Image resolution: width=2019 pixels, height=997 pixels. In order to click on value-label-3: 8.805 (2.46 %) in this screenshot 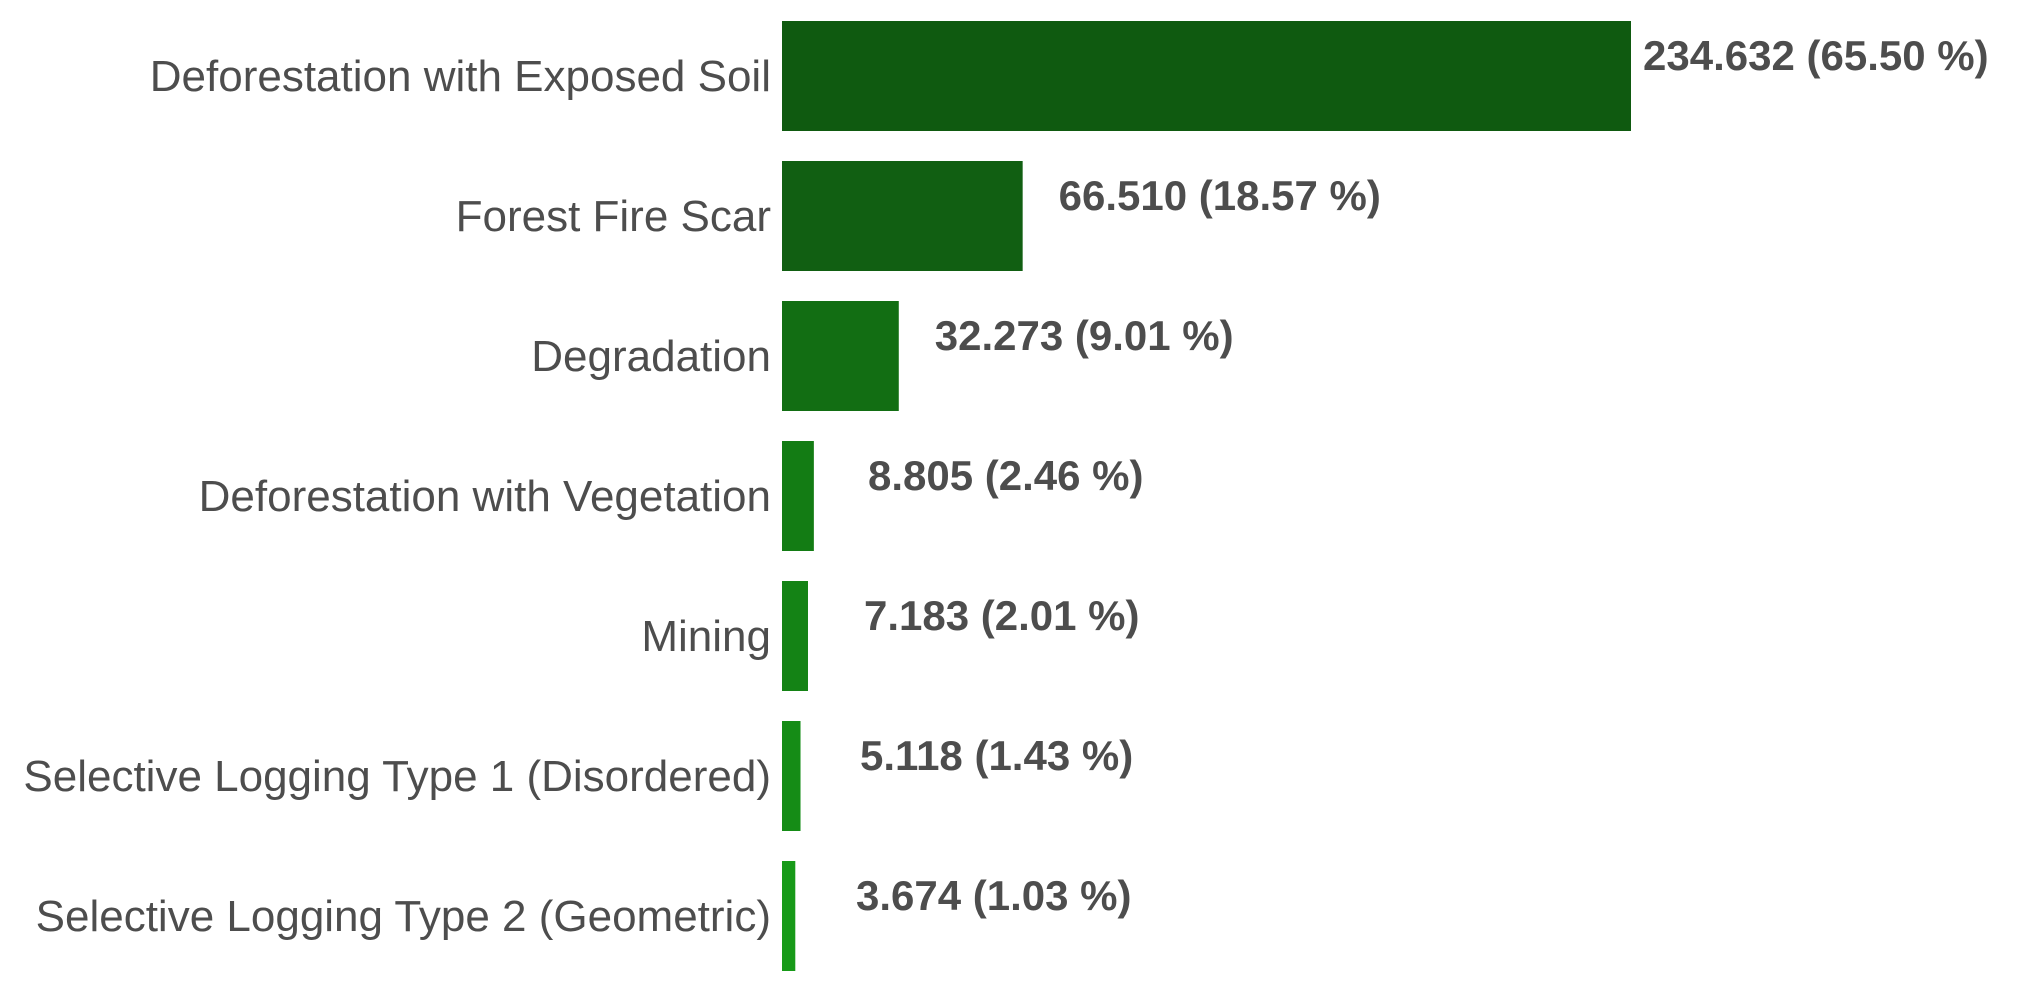, I will do `click(1006, 475)`.